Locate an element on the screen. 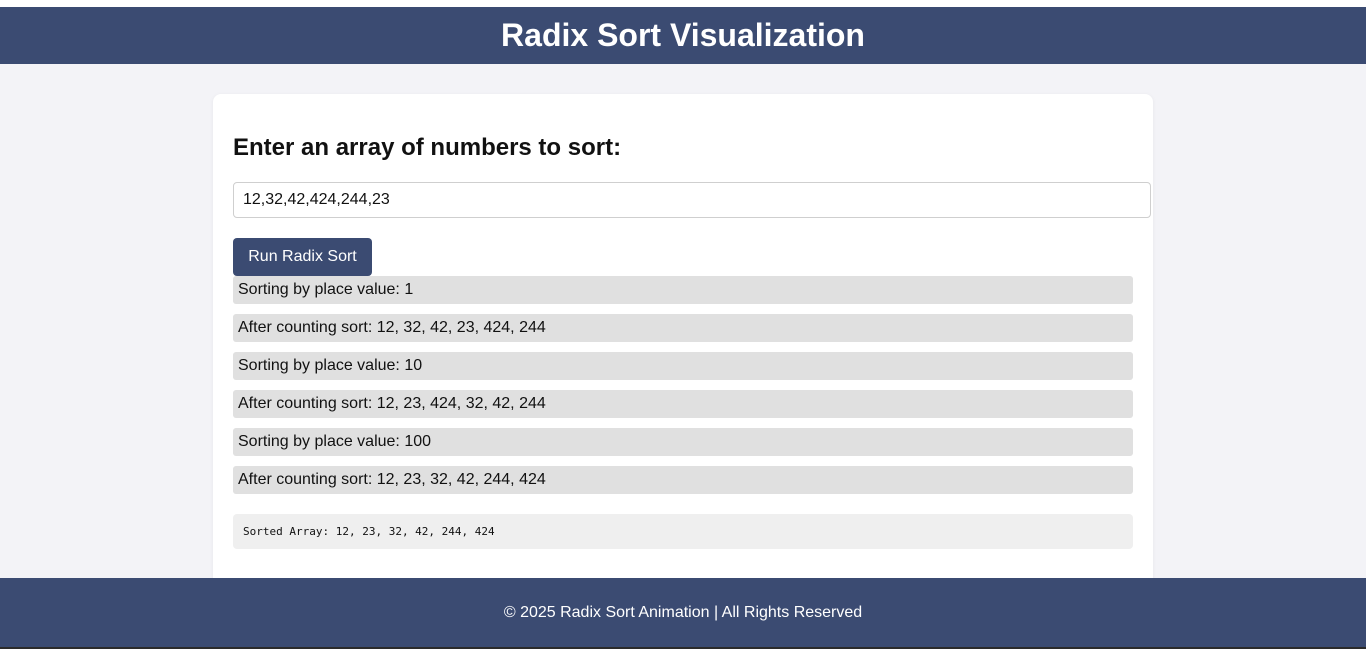 The image size is (1366, 649). run-radix-sort-button: Run Radix Sort is located at coordinates (302, 257).